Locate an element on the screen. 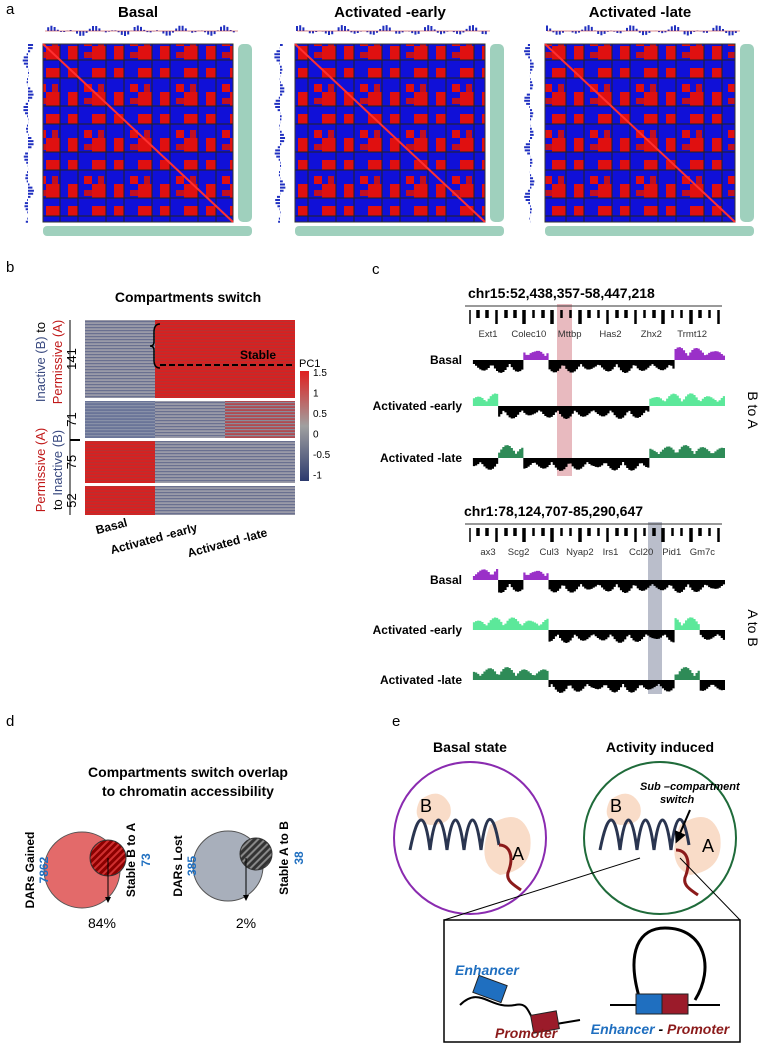 Image resolution: width=760 pixels, height=1050 pixels. switch-label: Sub –compartment is located at coordinates (690, 787).